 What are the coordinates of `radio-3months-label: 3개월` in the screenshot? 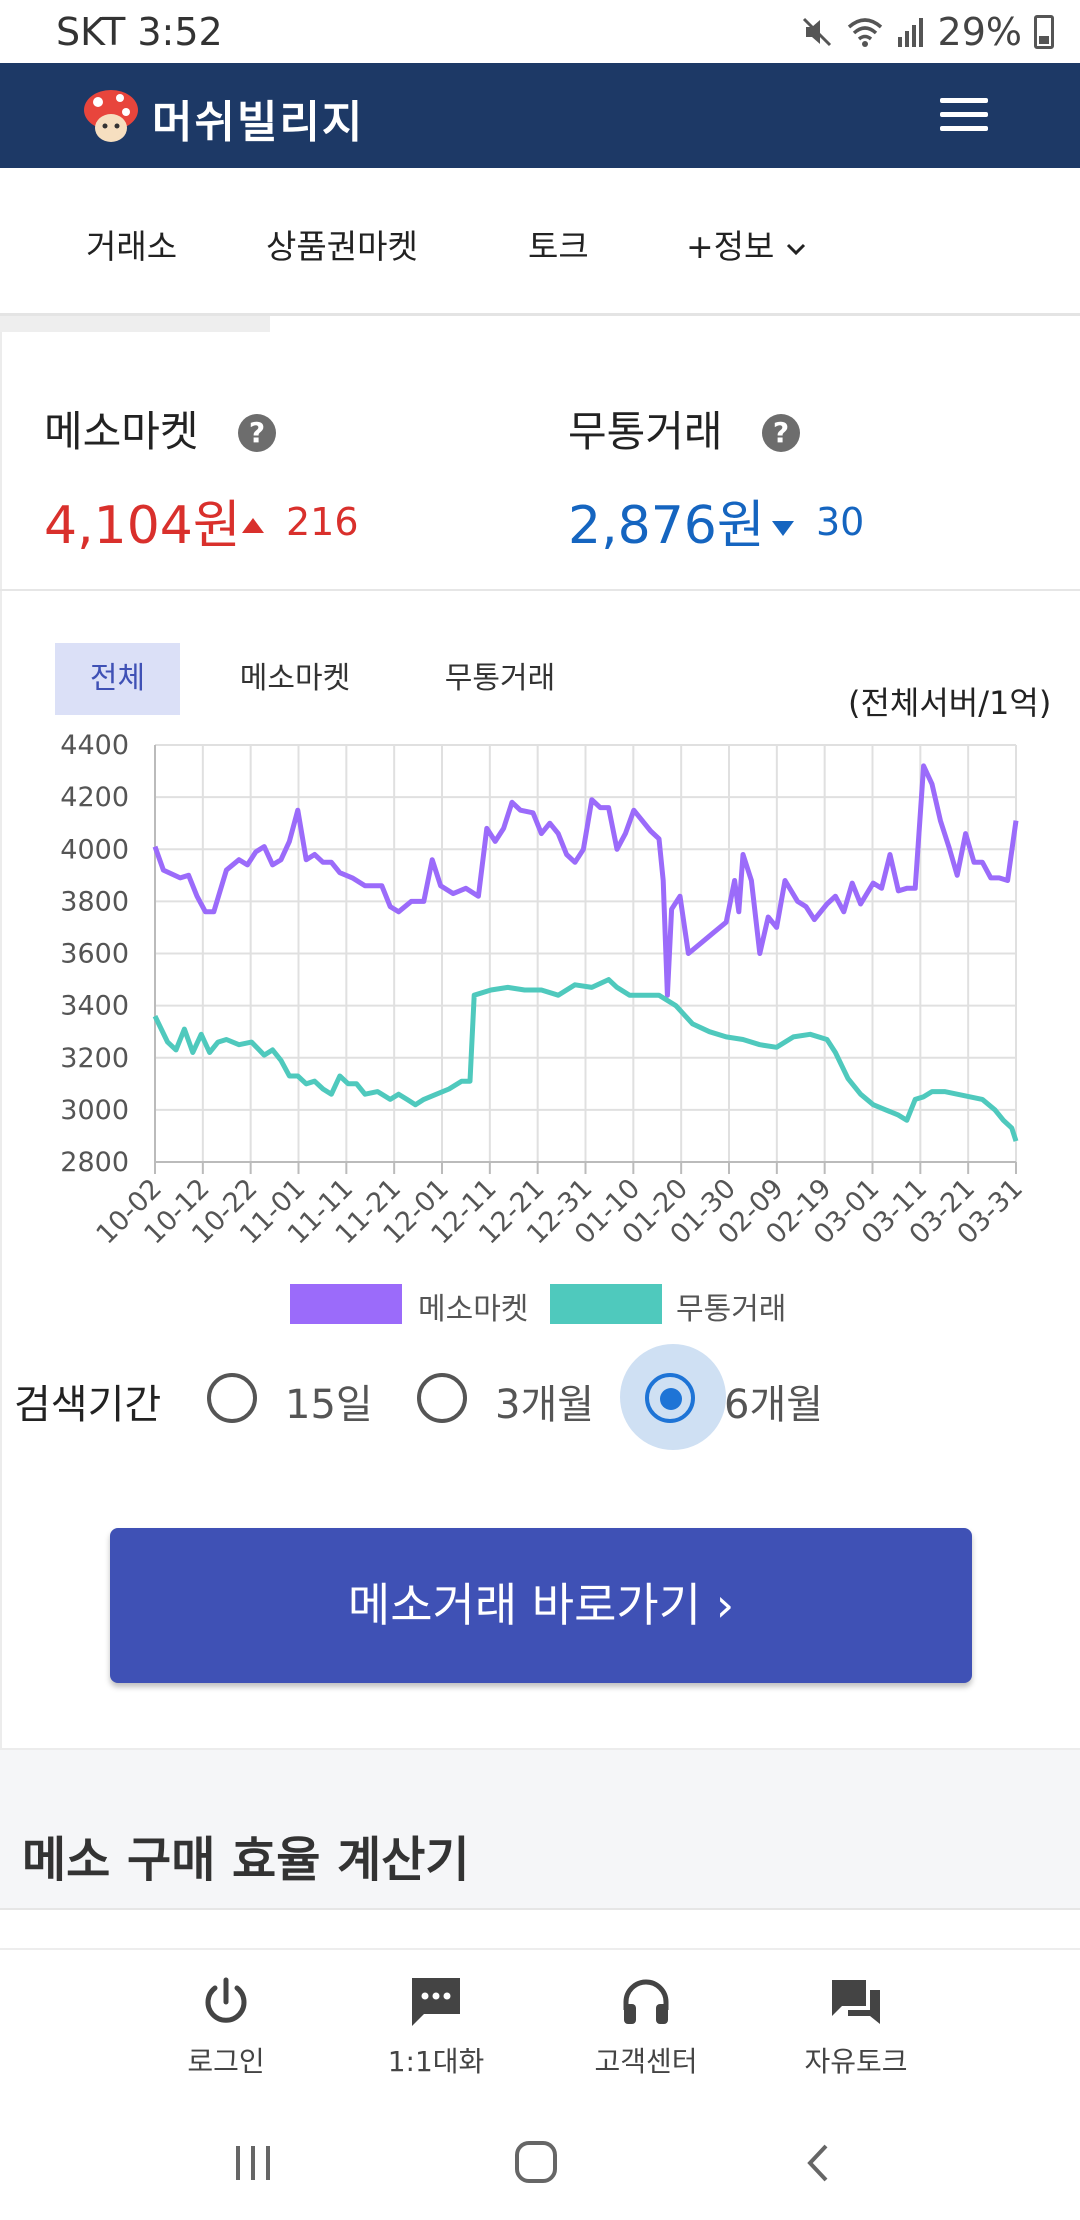 It's located at (545, 1405).